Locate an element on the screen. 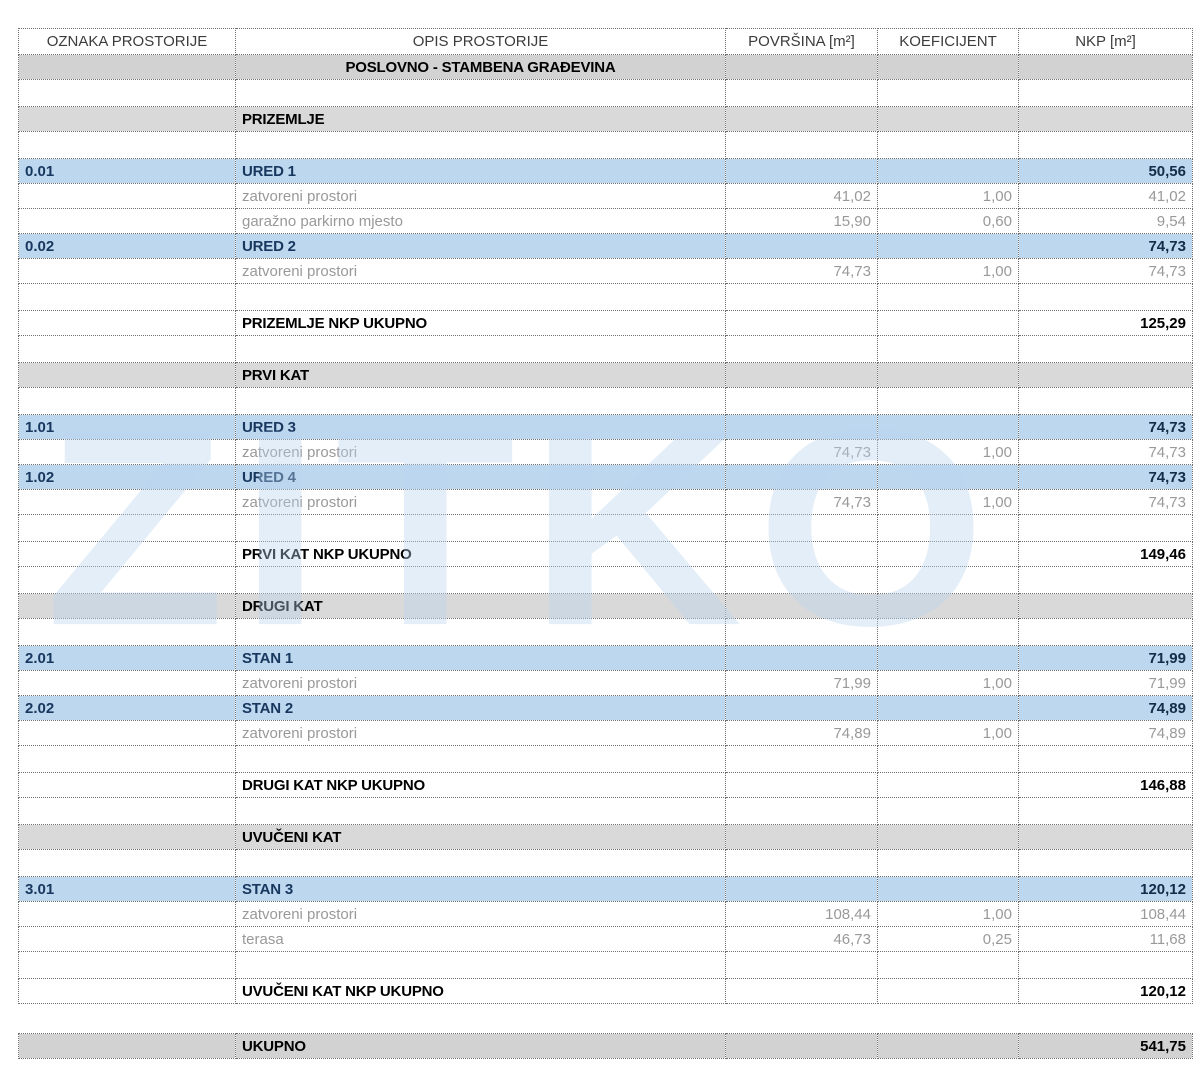  spacer-cell is located at coordinates (605, 1018).